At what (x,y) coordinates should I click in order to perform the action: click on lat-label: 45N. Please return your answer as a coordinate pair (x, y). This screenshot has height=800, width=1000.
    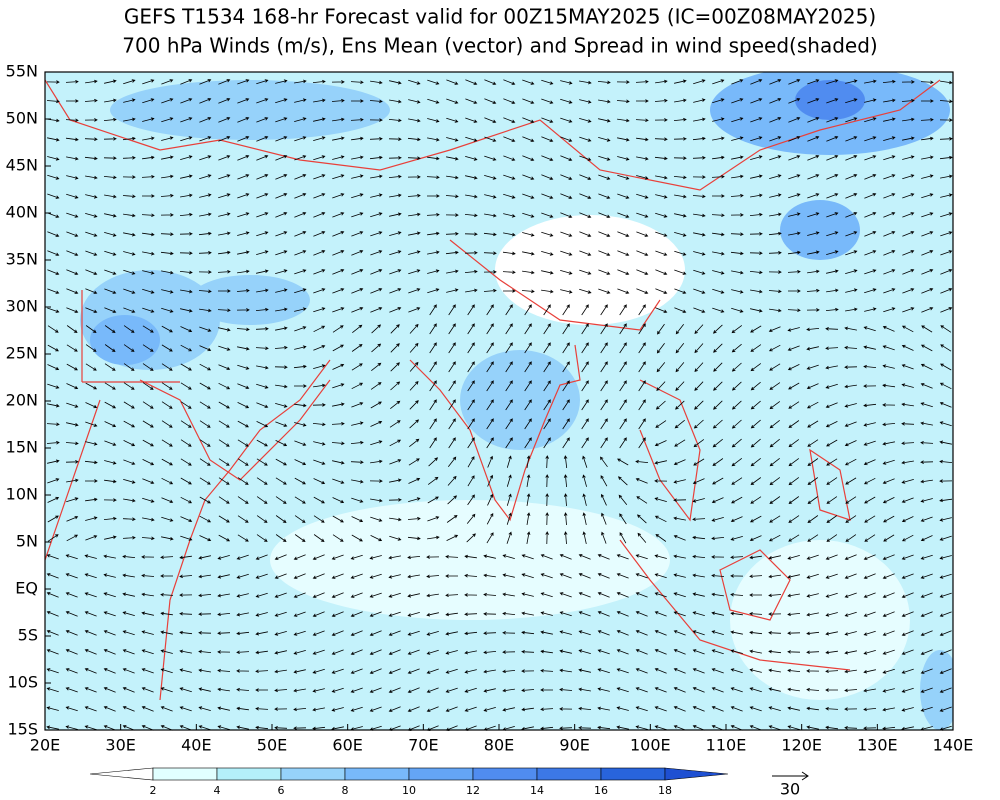
    Looking at the image, I should click on (22, 165).